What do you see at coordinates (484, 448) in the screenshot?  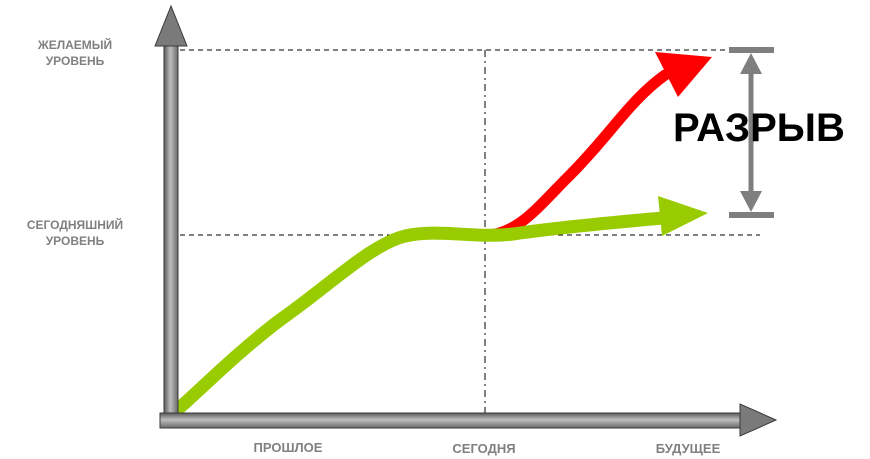 I see `today-label: СЕГОДНЯ` at bounding box center [484, 448].